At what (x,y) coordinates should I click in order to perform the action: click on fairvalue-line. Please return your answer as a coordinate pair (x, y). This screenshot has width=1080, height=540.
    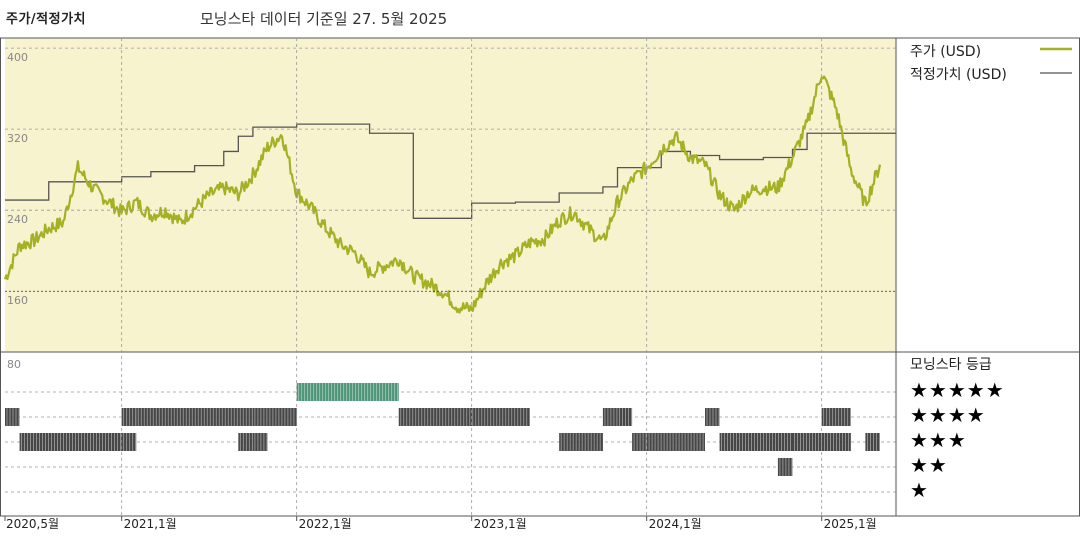
    Looking at the image, I should click on (450, 171).